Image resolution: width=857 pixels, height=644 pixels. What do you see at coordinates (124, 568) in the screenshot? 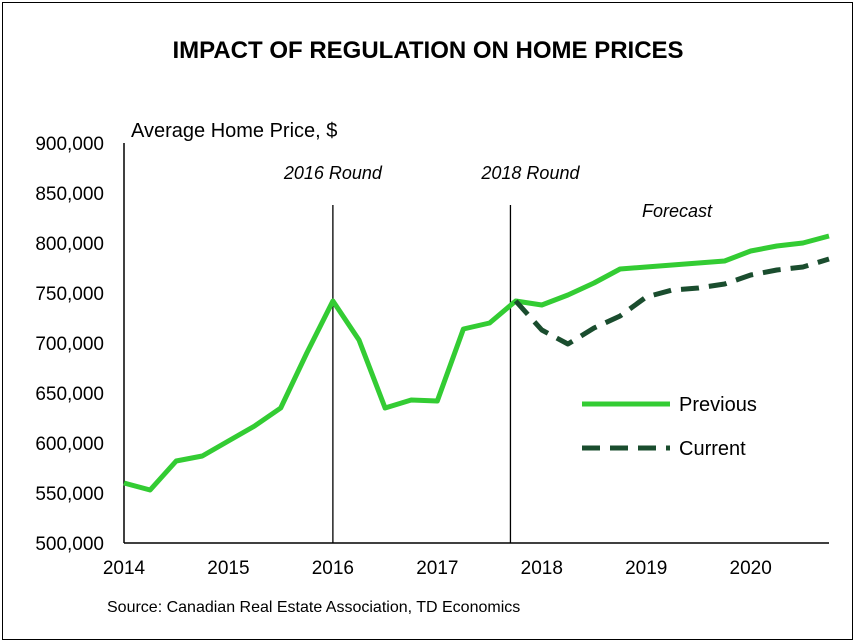
I see `x-tick-label: 2014` at bounding box center [124, 568].